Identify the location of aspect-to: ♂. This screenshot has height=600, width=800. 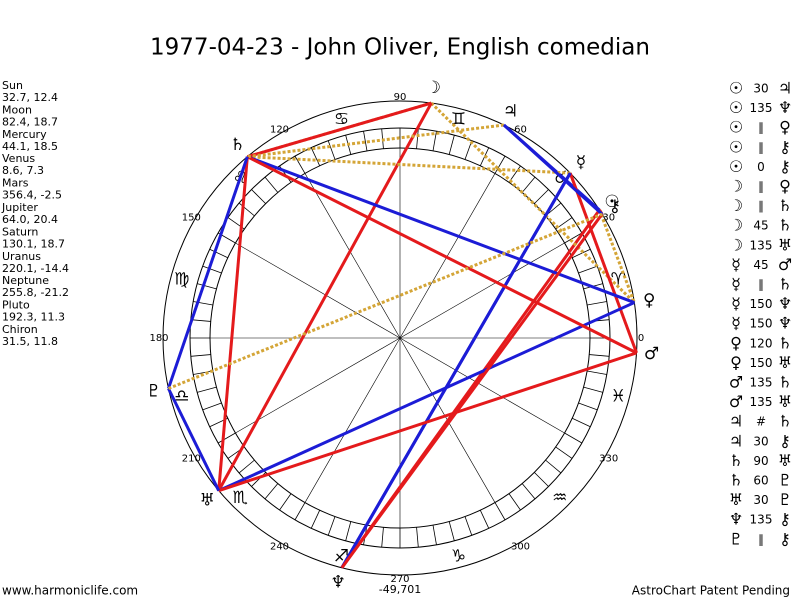
(785, 264).